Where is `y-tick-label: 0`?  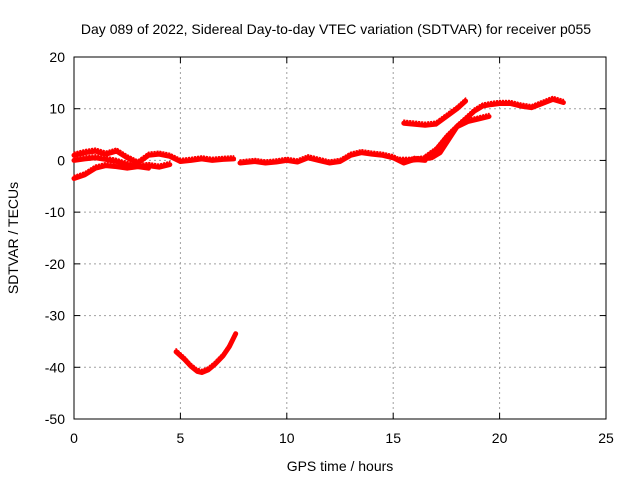 y-tick-label: 0 is located at coordinates (61, 160).